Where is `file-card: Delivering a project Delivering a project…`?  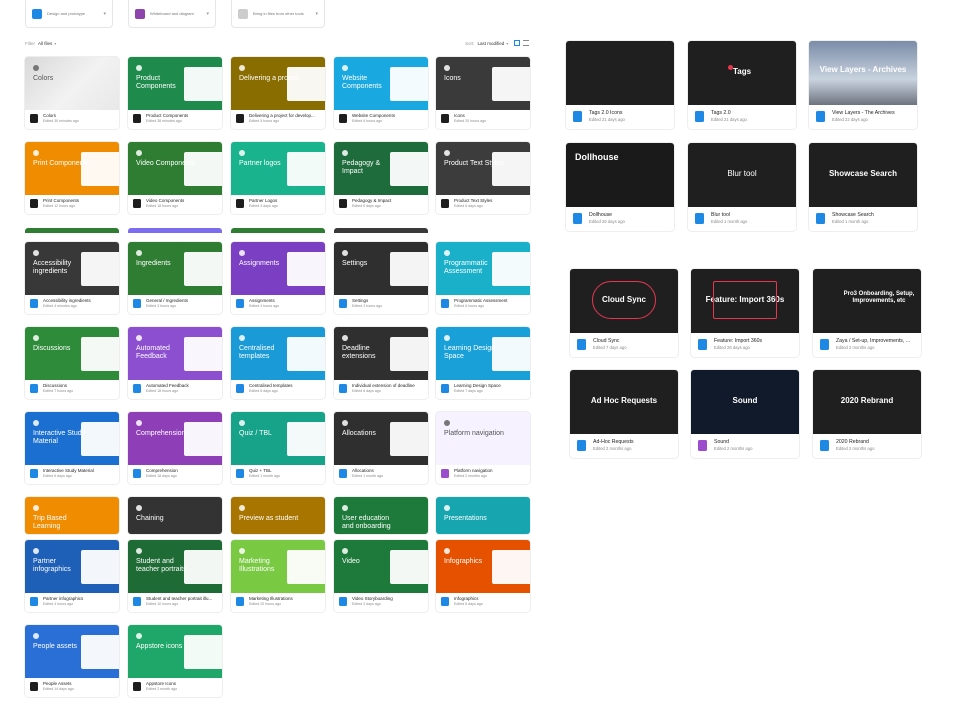 file-card: Delivering a project Delivering a project… is located at coordinates (278, 93).